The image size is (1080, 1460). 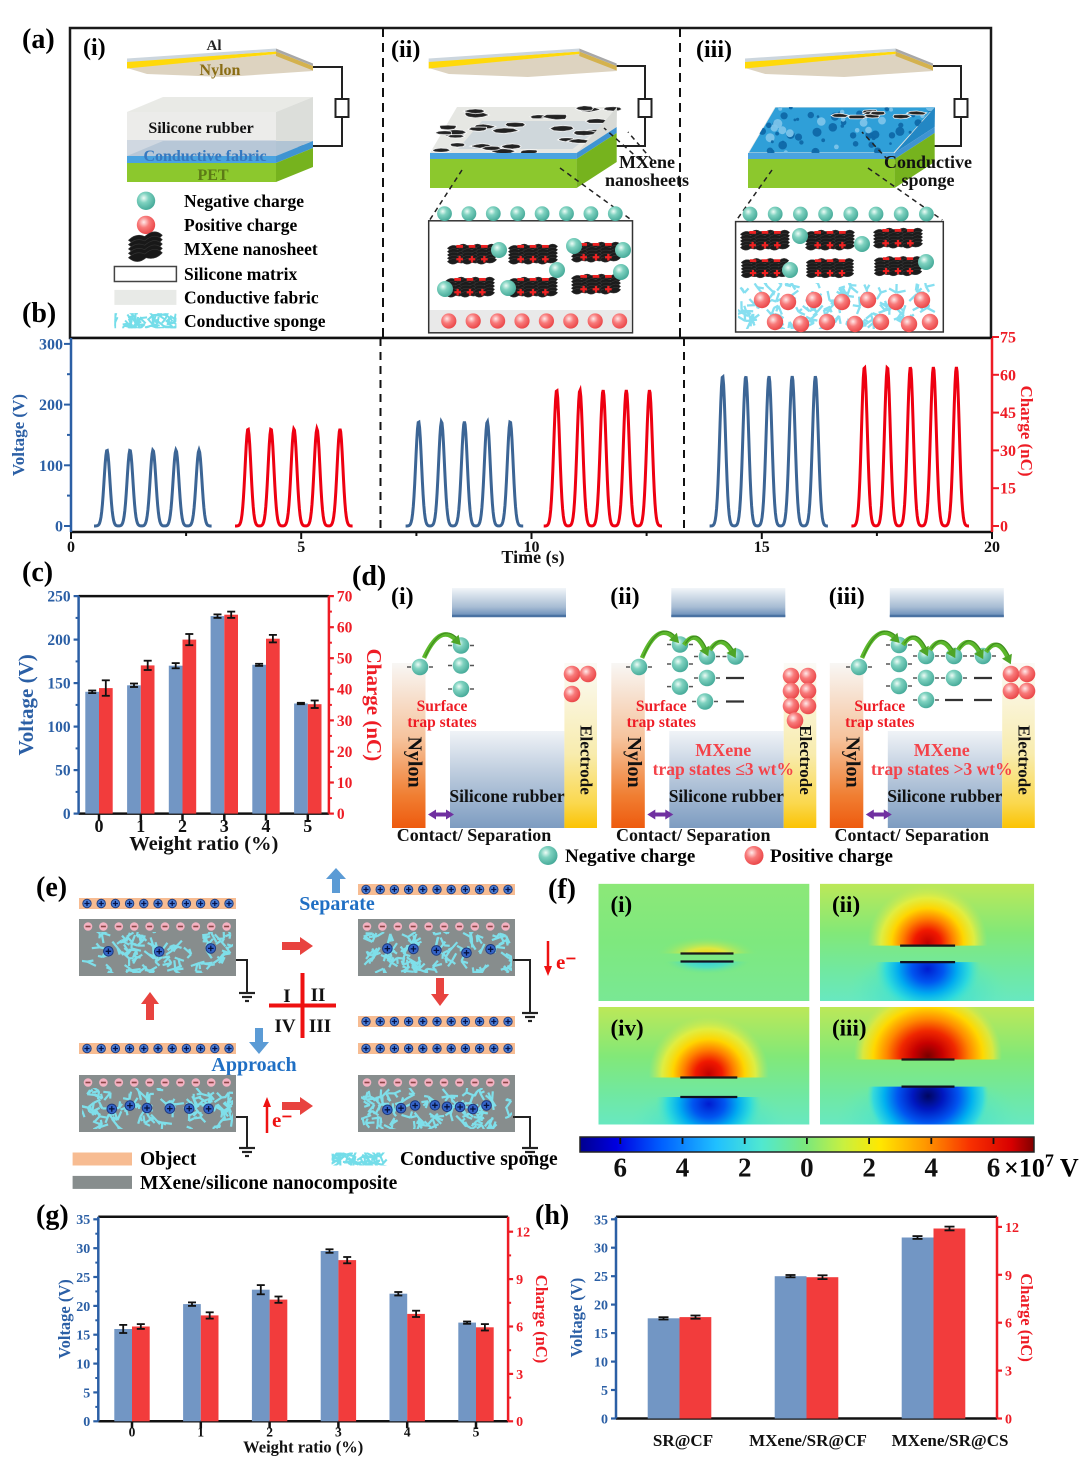 I want to click on svg-text: 25, so click(x=83, y=1278).